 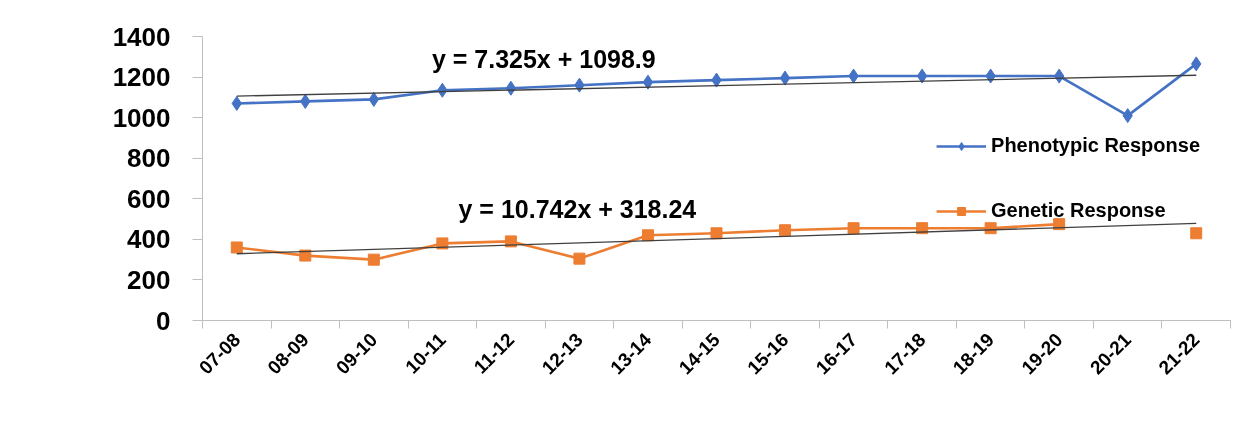 What do you see at coordinates (577, 208) in the screenshot?
I see `annotation: y = 10.742x + 318.24` at bounding box center [577, 208].